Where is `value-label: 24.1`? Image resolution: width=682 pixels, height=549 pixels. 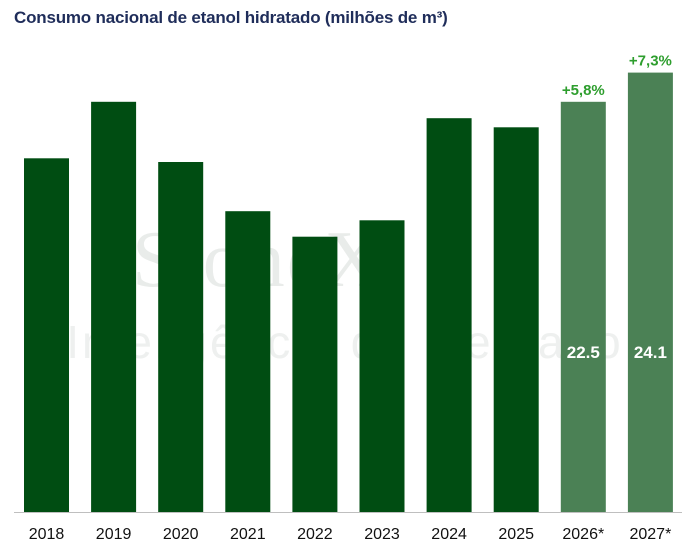 value-label: 24.1 is located at coordinates (650, 352).